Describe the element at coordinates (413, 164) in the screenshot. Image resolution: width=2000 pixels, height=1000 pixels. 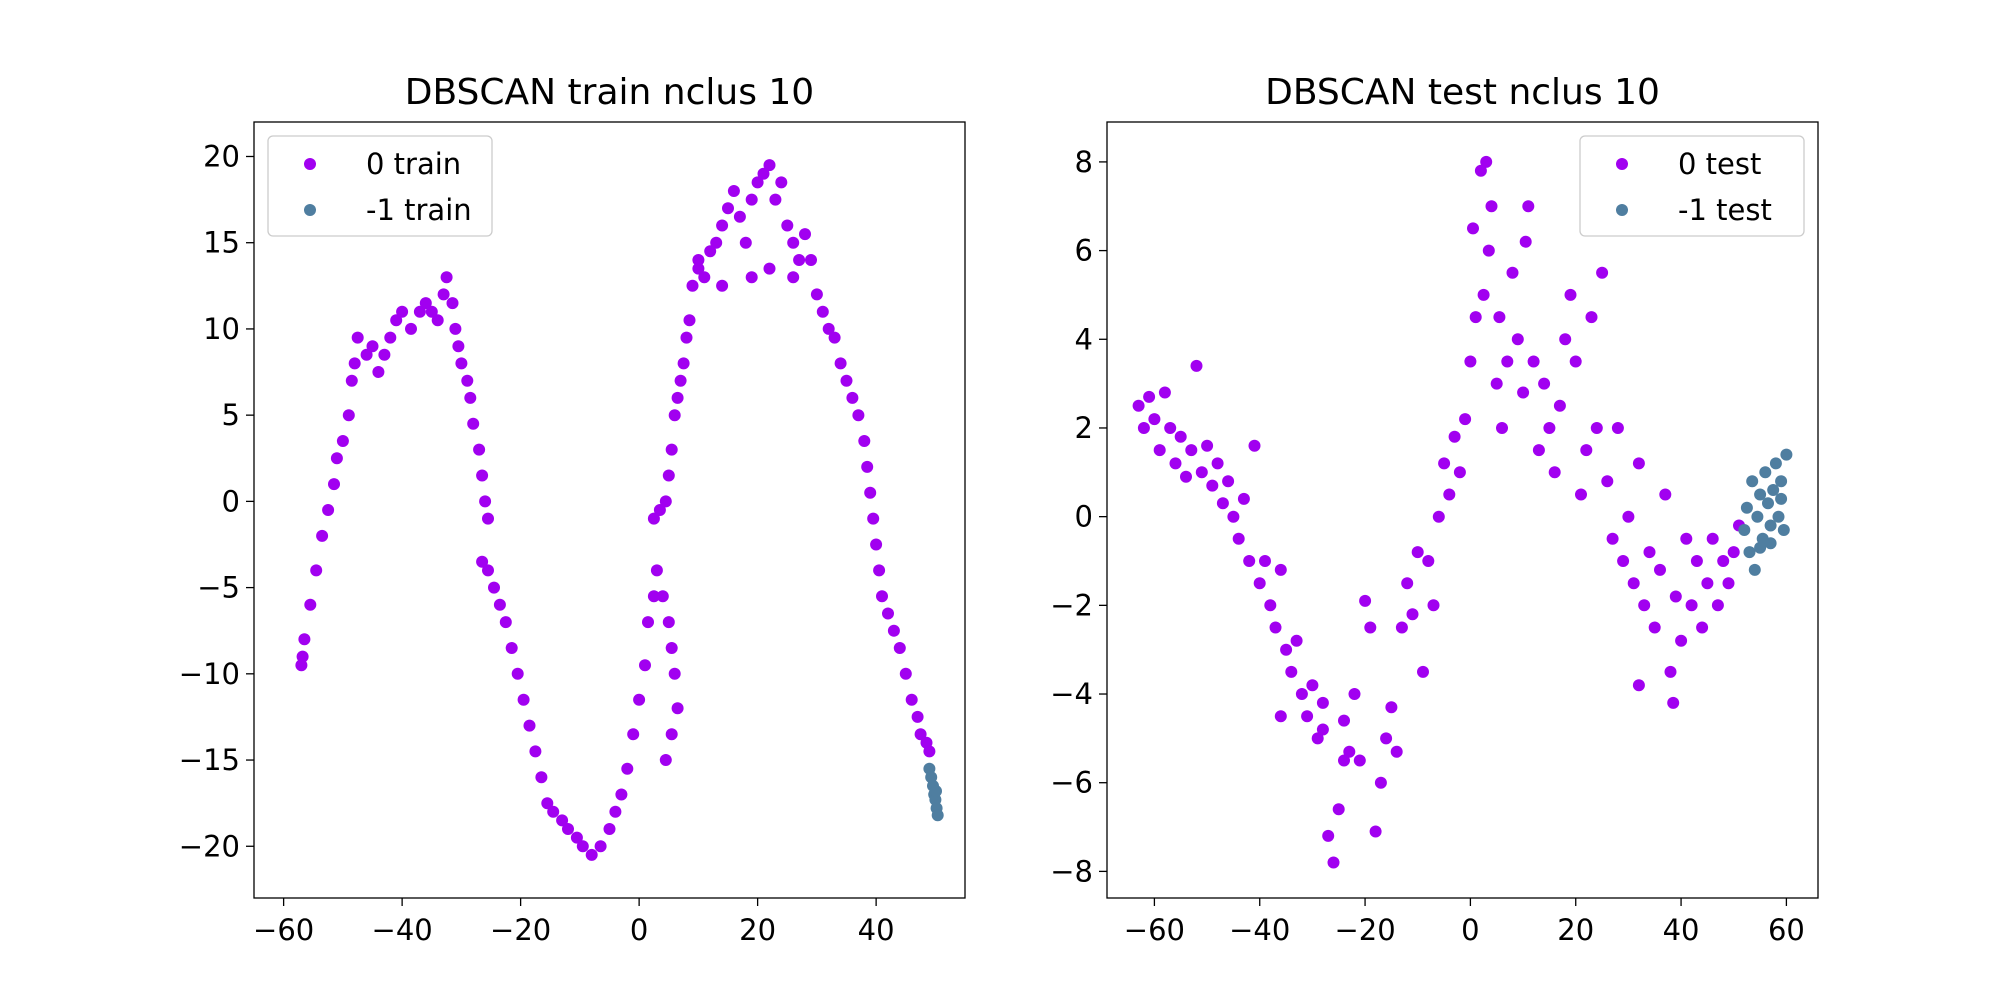
I see `legend-label: 0 train` at that location.